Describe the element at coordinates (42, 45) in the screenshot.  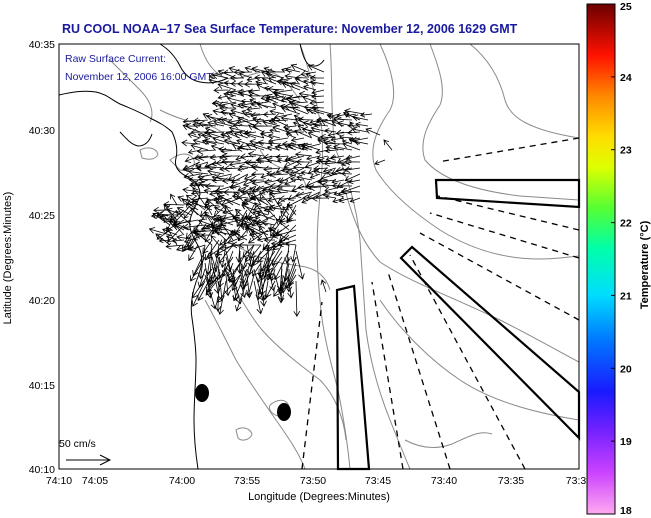
I see `y-tick-label: 40:35` at that location.